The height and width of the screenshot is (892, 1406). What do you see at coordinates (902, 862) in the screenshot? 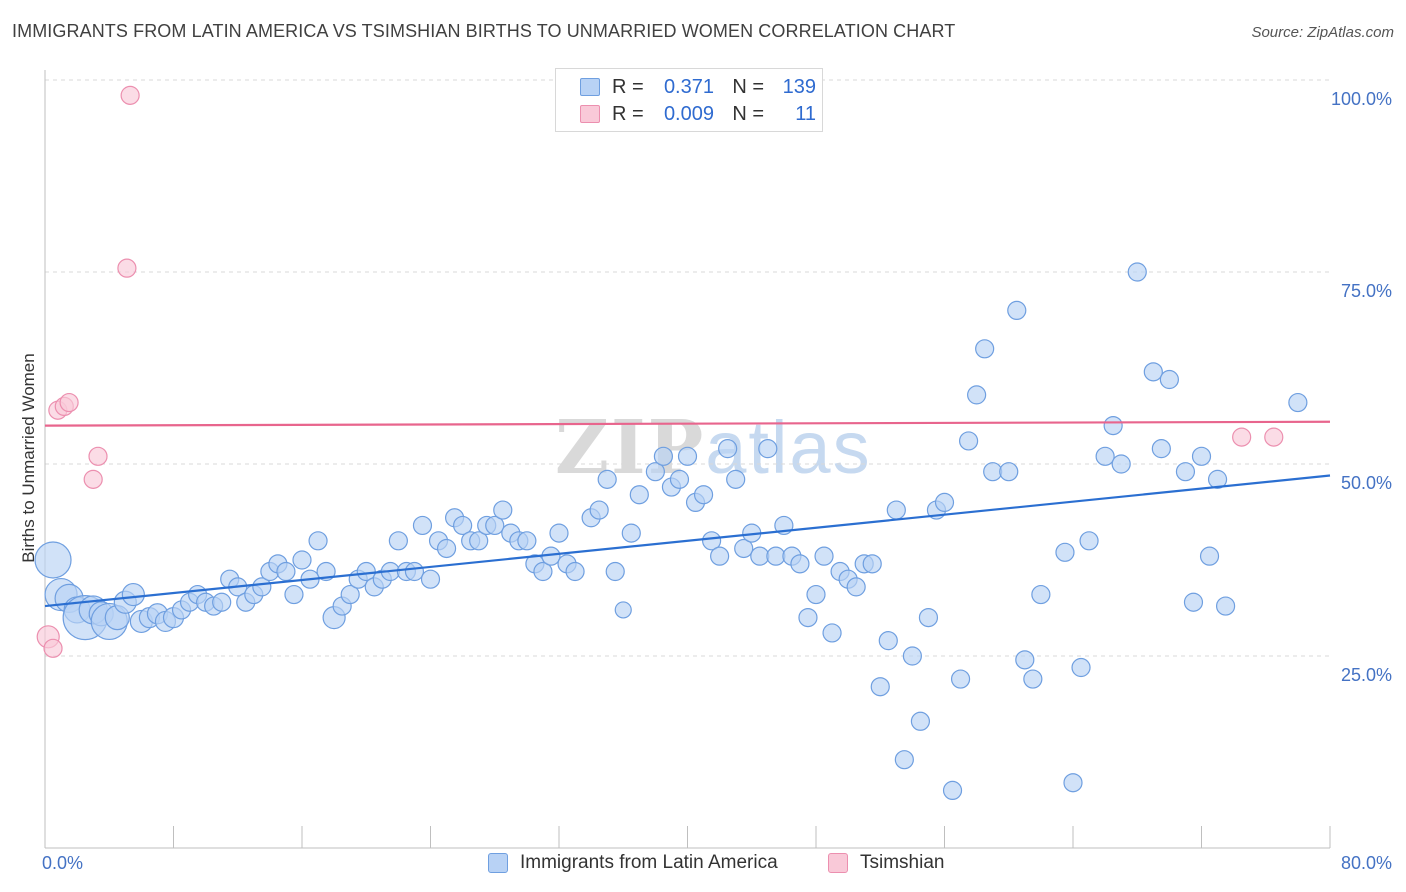
I see `legend-label-tsimshian: Tsimshian` at bounding box center [902, 862].